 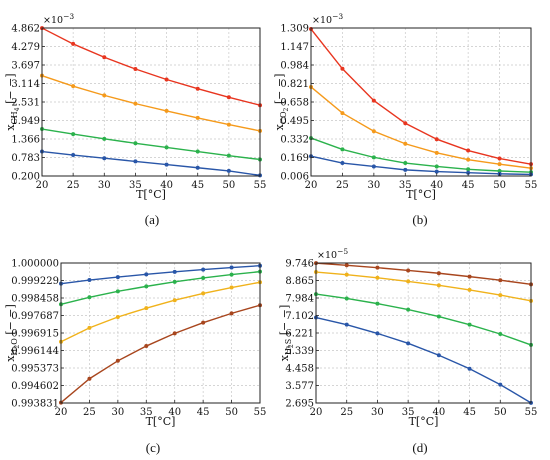 I want to click on y-tick-label: 7.102, so click(x=299, y=316).